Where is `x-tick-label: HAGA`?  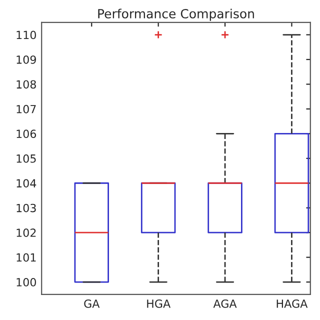
x-tick-label: HAGA is located at coordinates (292, 303).